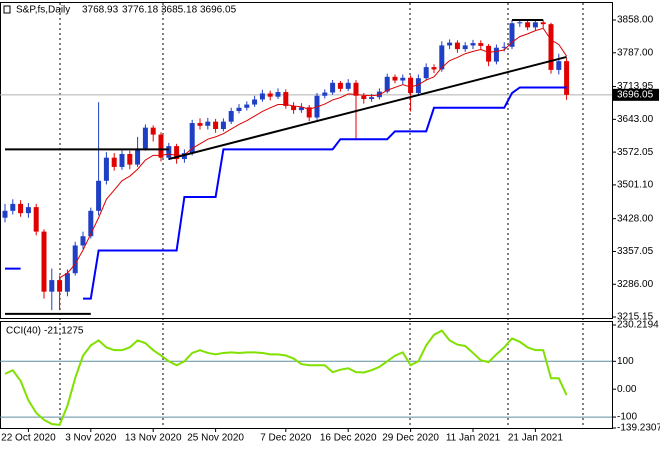 Image resolution: width=660 pixels, height=450 pixels. I want to click on cci-value: -21.1275, so click(64, 331).